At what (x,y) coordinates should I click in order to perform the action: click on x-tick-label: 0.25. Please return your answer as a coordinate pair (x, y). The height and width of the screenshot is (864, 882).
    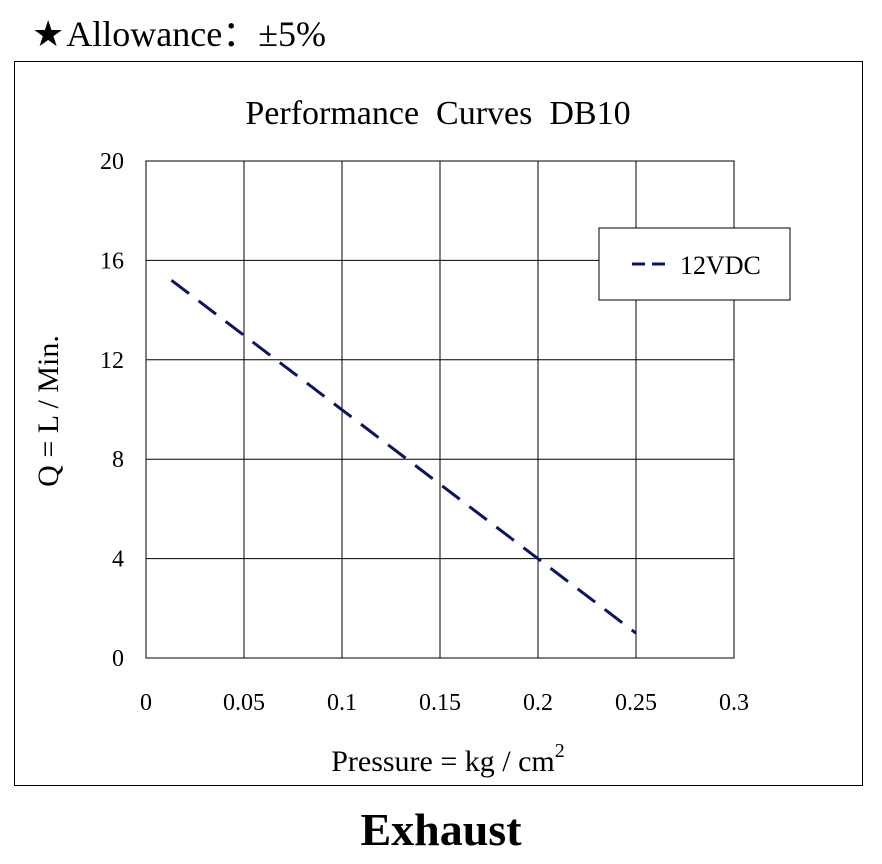
    Looking at the image, I should click on (636, 703).